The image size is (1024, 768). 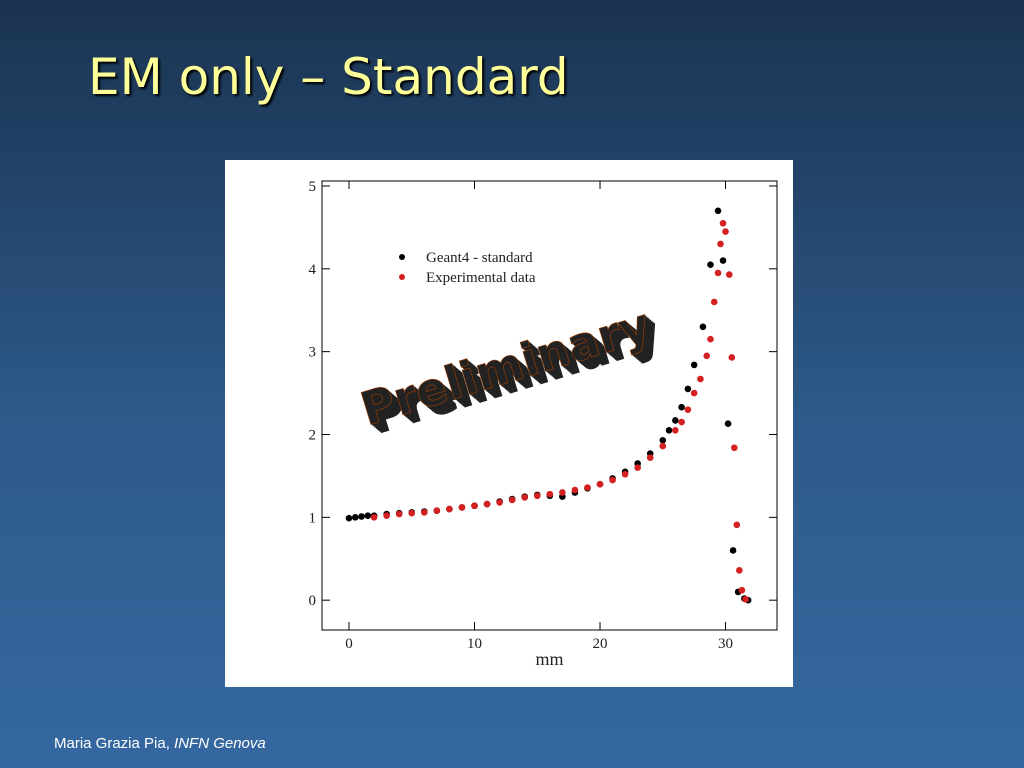 What do you see at coordinates (220, 743) in the screenshot?
I see `affiliation: INFN Genova` at bounding box center [220, 743].